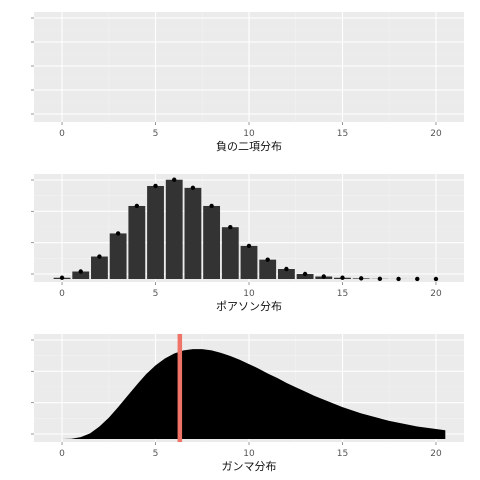 The width and height of the screenshot is (480, 480). I want to click on x-axis-label: ポアソン分布, so click(249, 306).